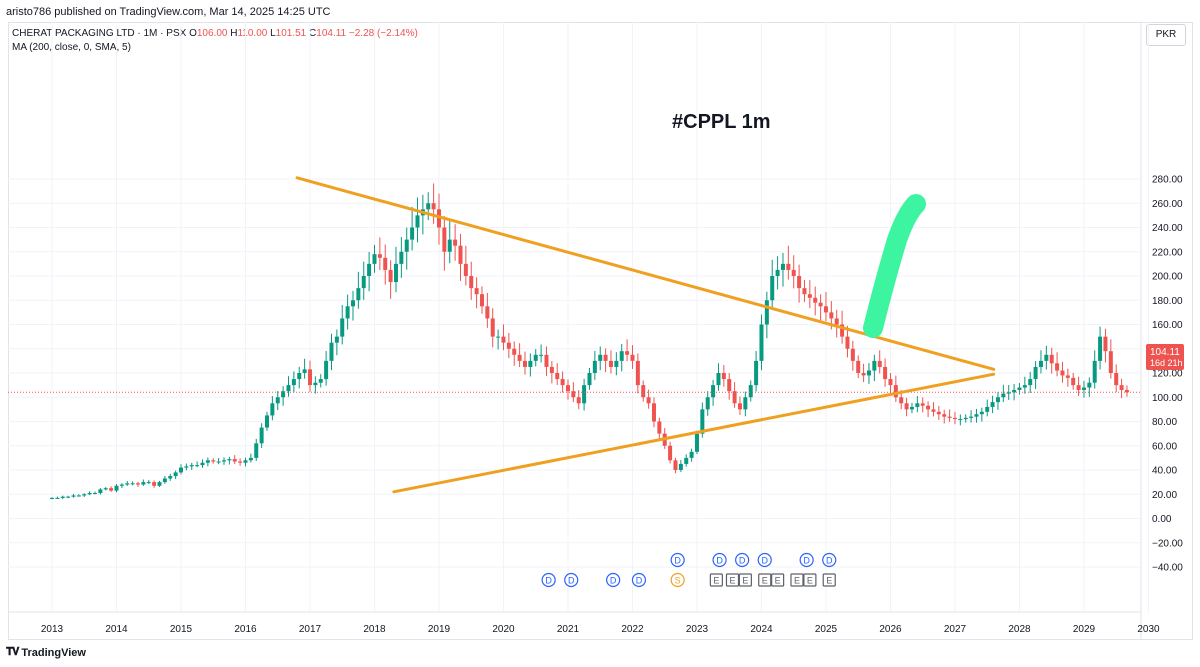 The height and width of the screenshot is (667, 1200). Describe the element at coordinates (12, 652) in the screenshot. I see `tradingview-logo-icon: 𝐓𝐕` at that location.